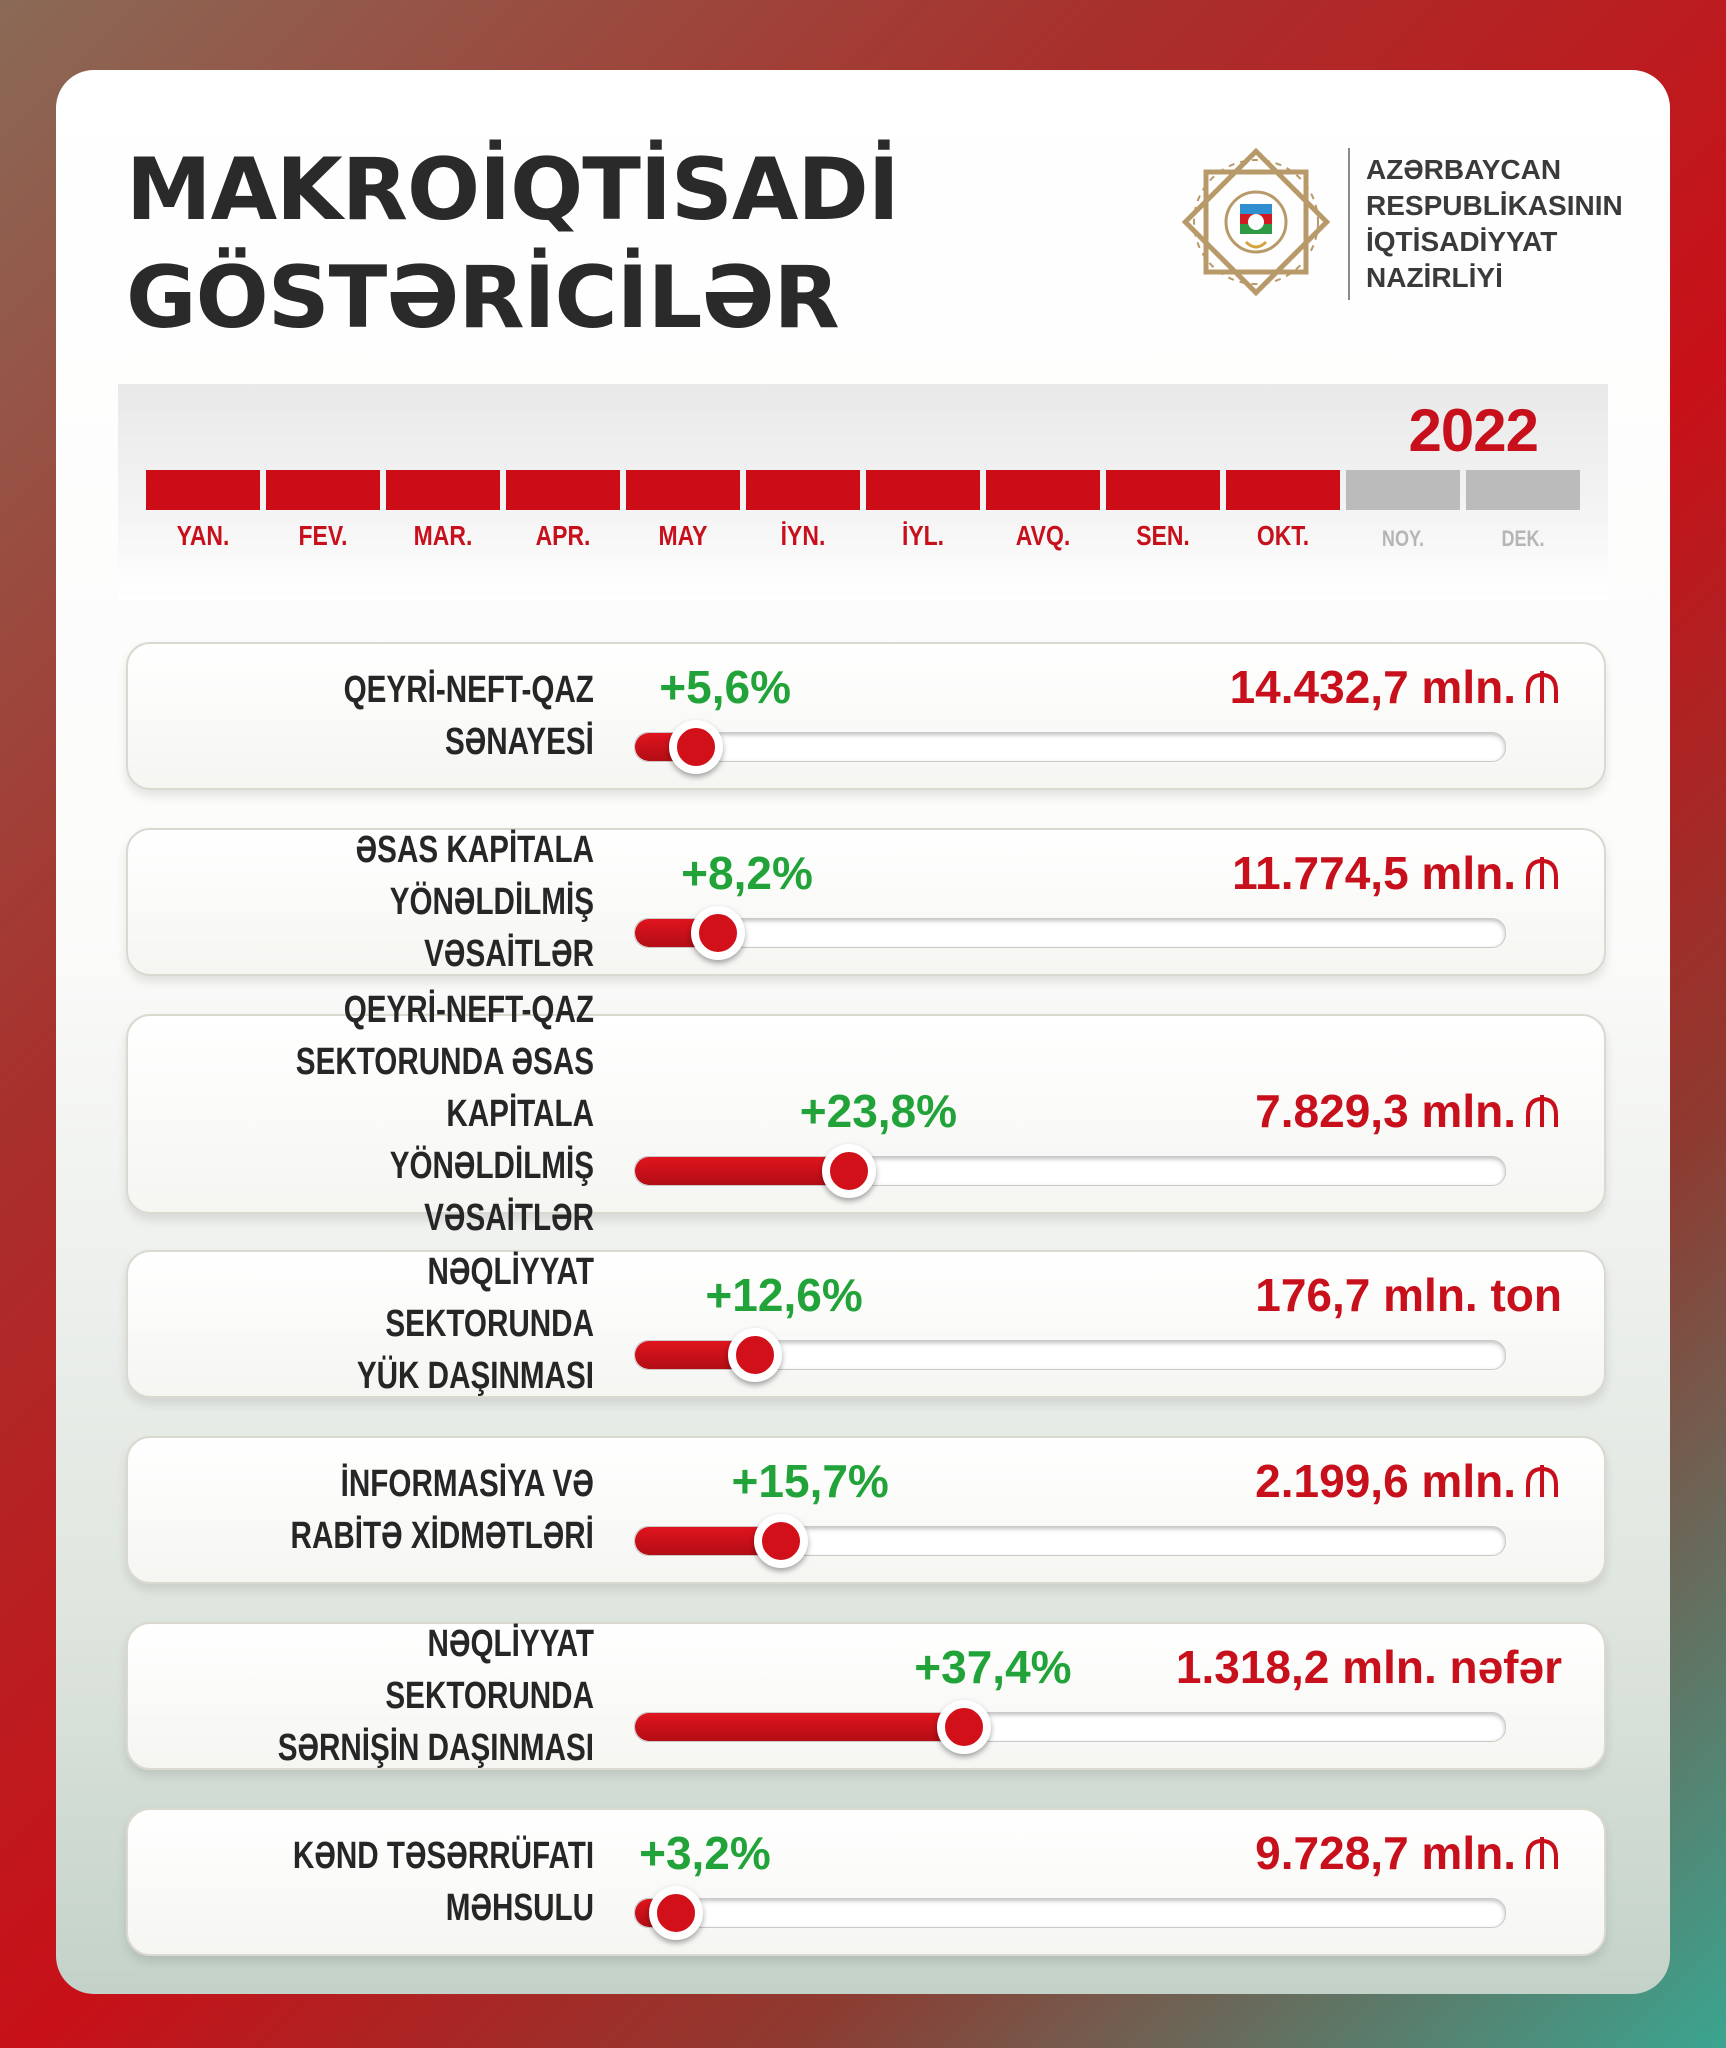 This screenshot has width=1726, height=2048. What do you see at coordinates (513, 190) in the screenshot?
I see `title-line-1: MAKROİQTİSADİ` at bounding box center [513, 190].